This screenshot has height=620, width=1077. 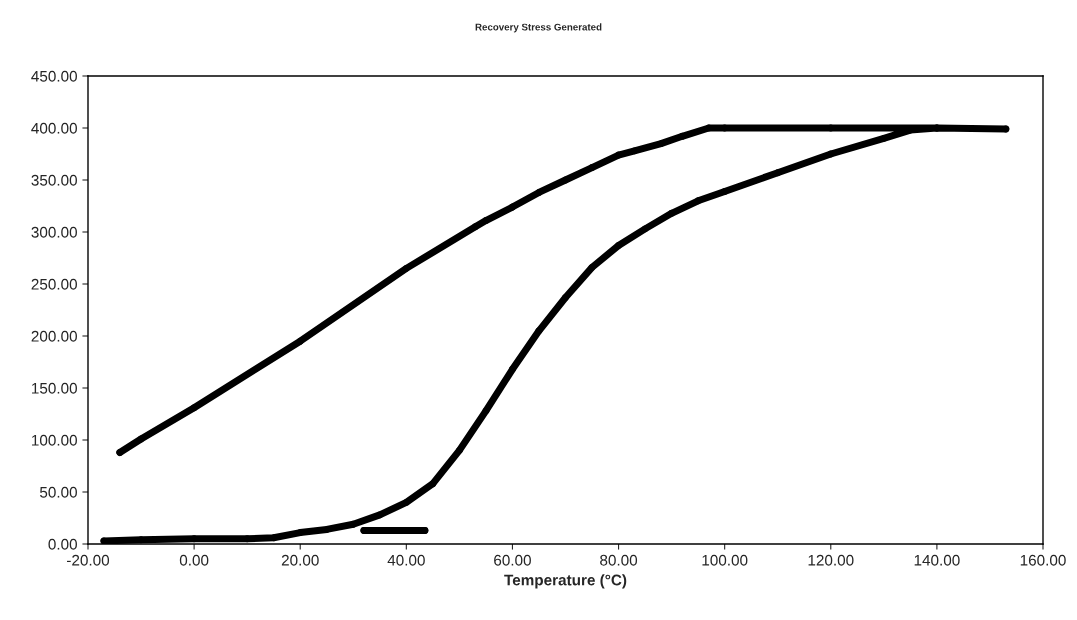 I want to click on x-tick-label: 0.00, so click(x=194, y=560).